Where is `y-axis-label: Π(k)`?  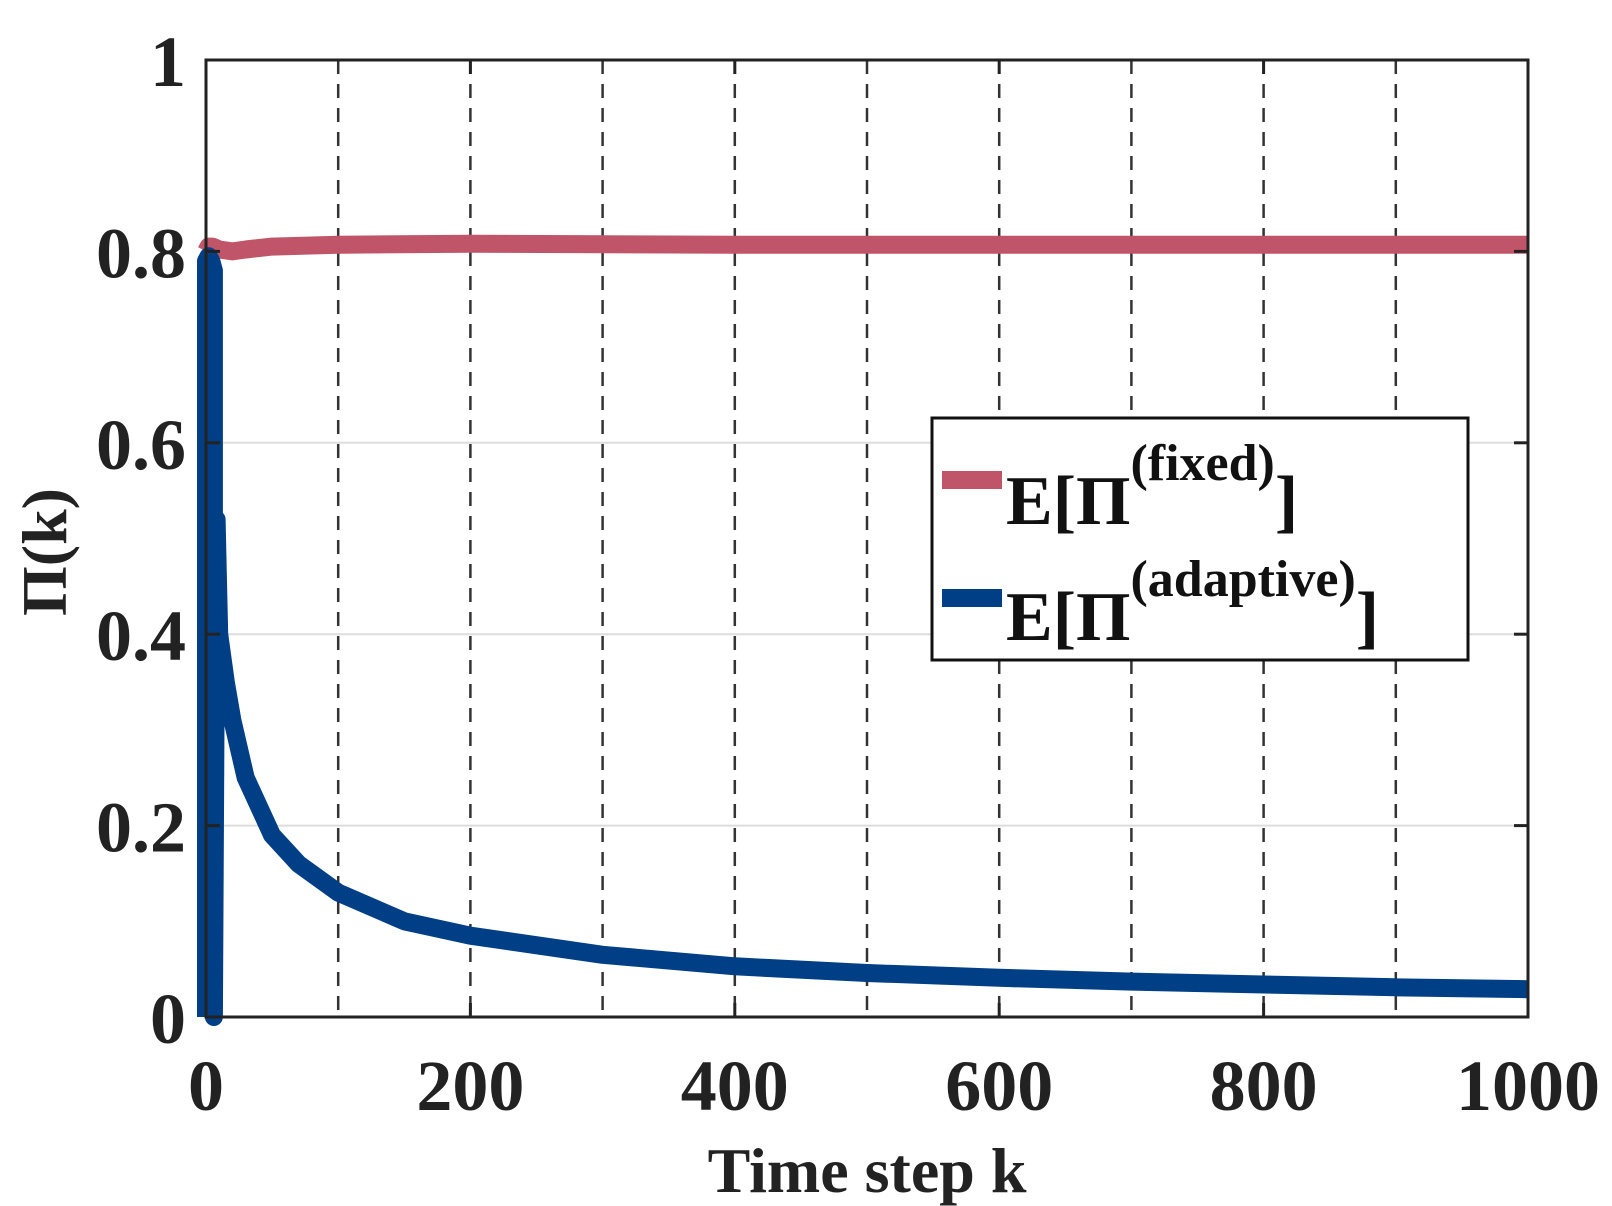 y-axis-label: Π(k) is located at coordinates (44, 552).